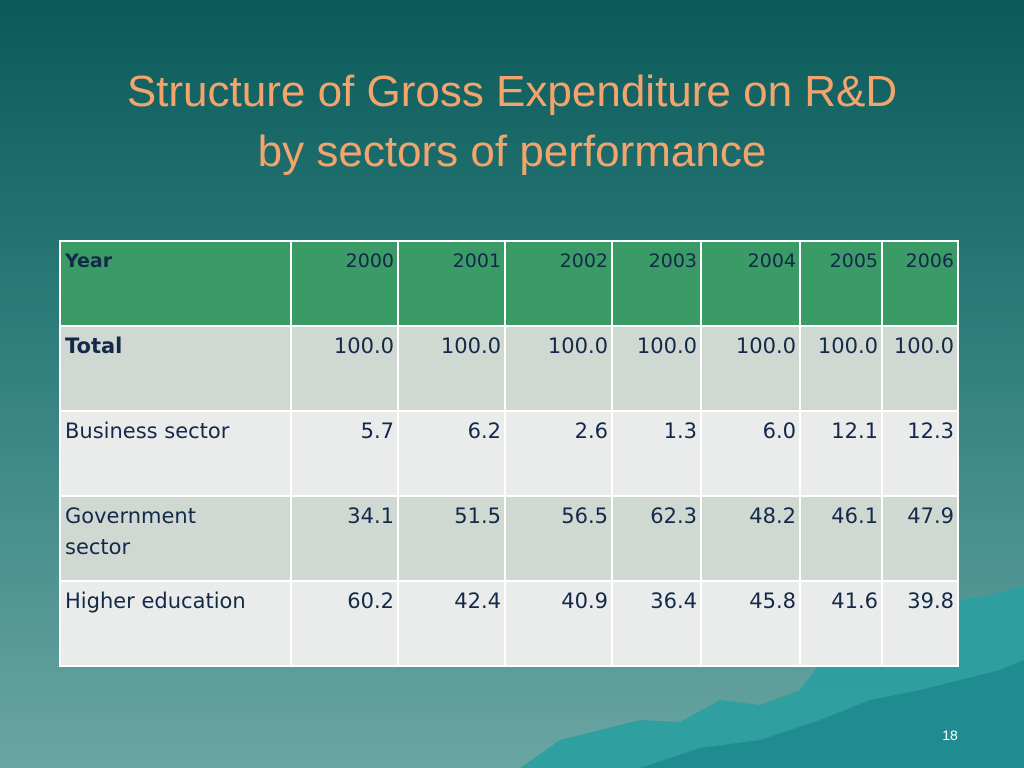  I want to click on title-line: Structure of Gross Expenditure on R&D, so click(512, 91).